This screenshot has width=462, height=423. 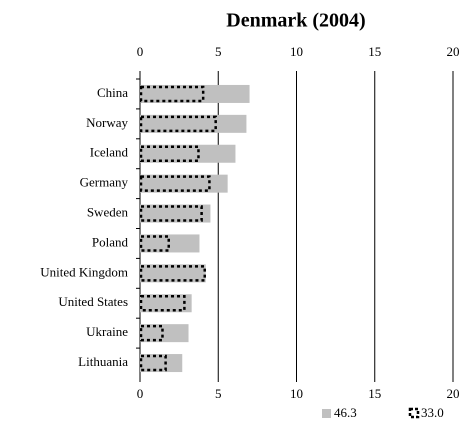 What do you see at coordinates (218, 51) in the screenshot?
I see `x-tick-label-top: 5` at bounding box center [218, 51].